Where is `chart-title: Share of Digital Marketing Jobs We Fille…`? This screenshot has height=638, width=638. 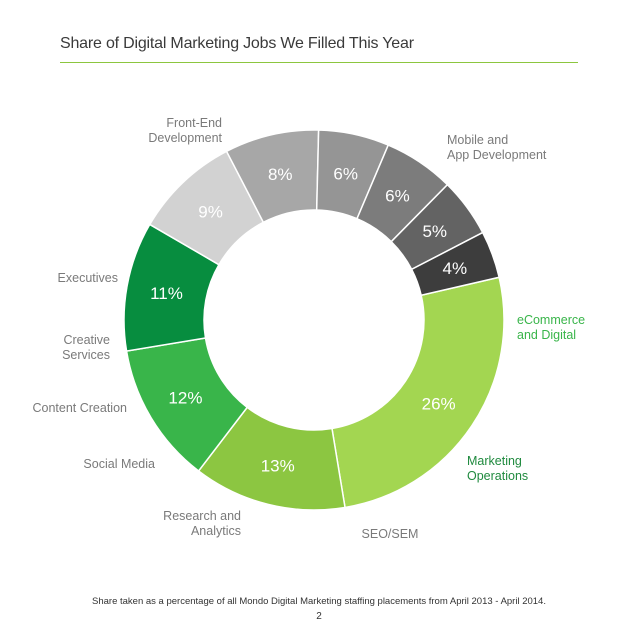 chart-title: Share of Digital Marketing Jobs We Fille… is located at coordinates (237, 43).